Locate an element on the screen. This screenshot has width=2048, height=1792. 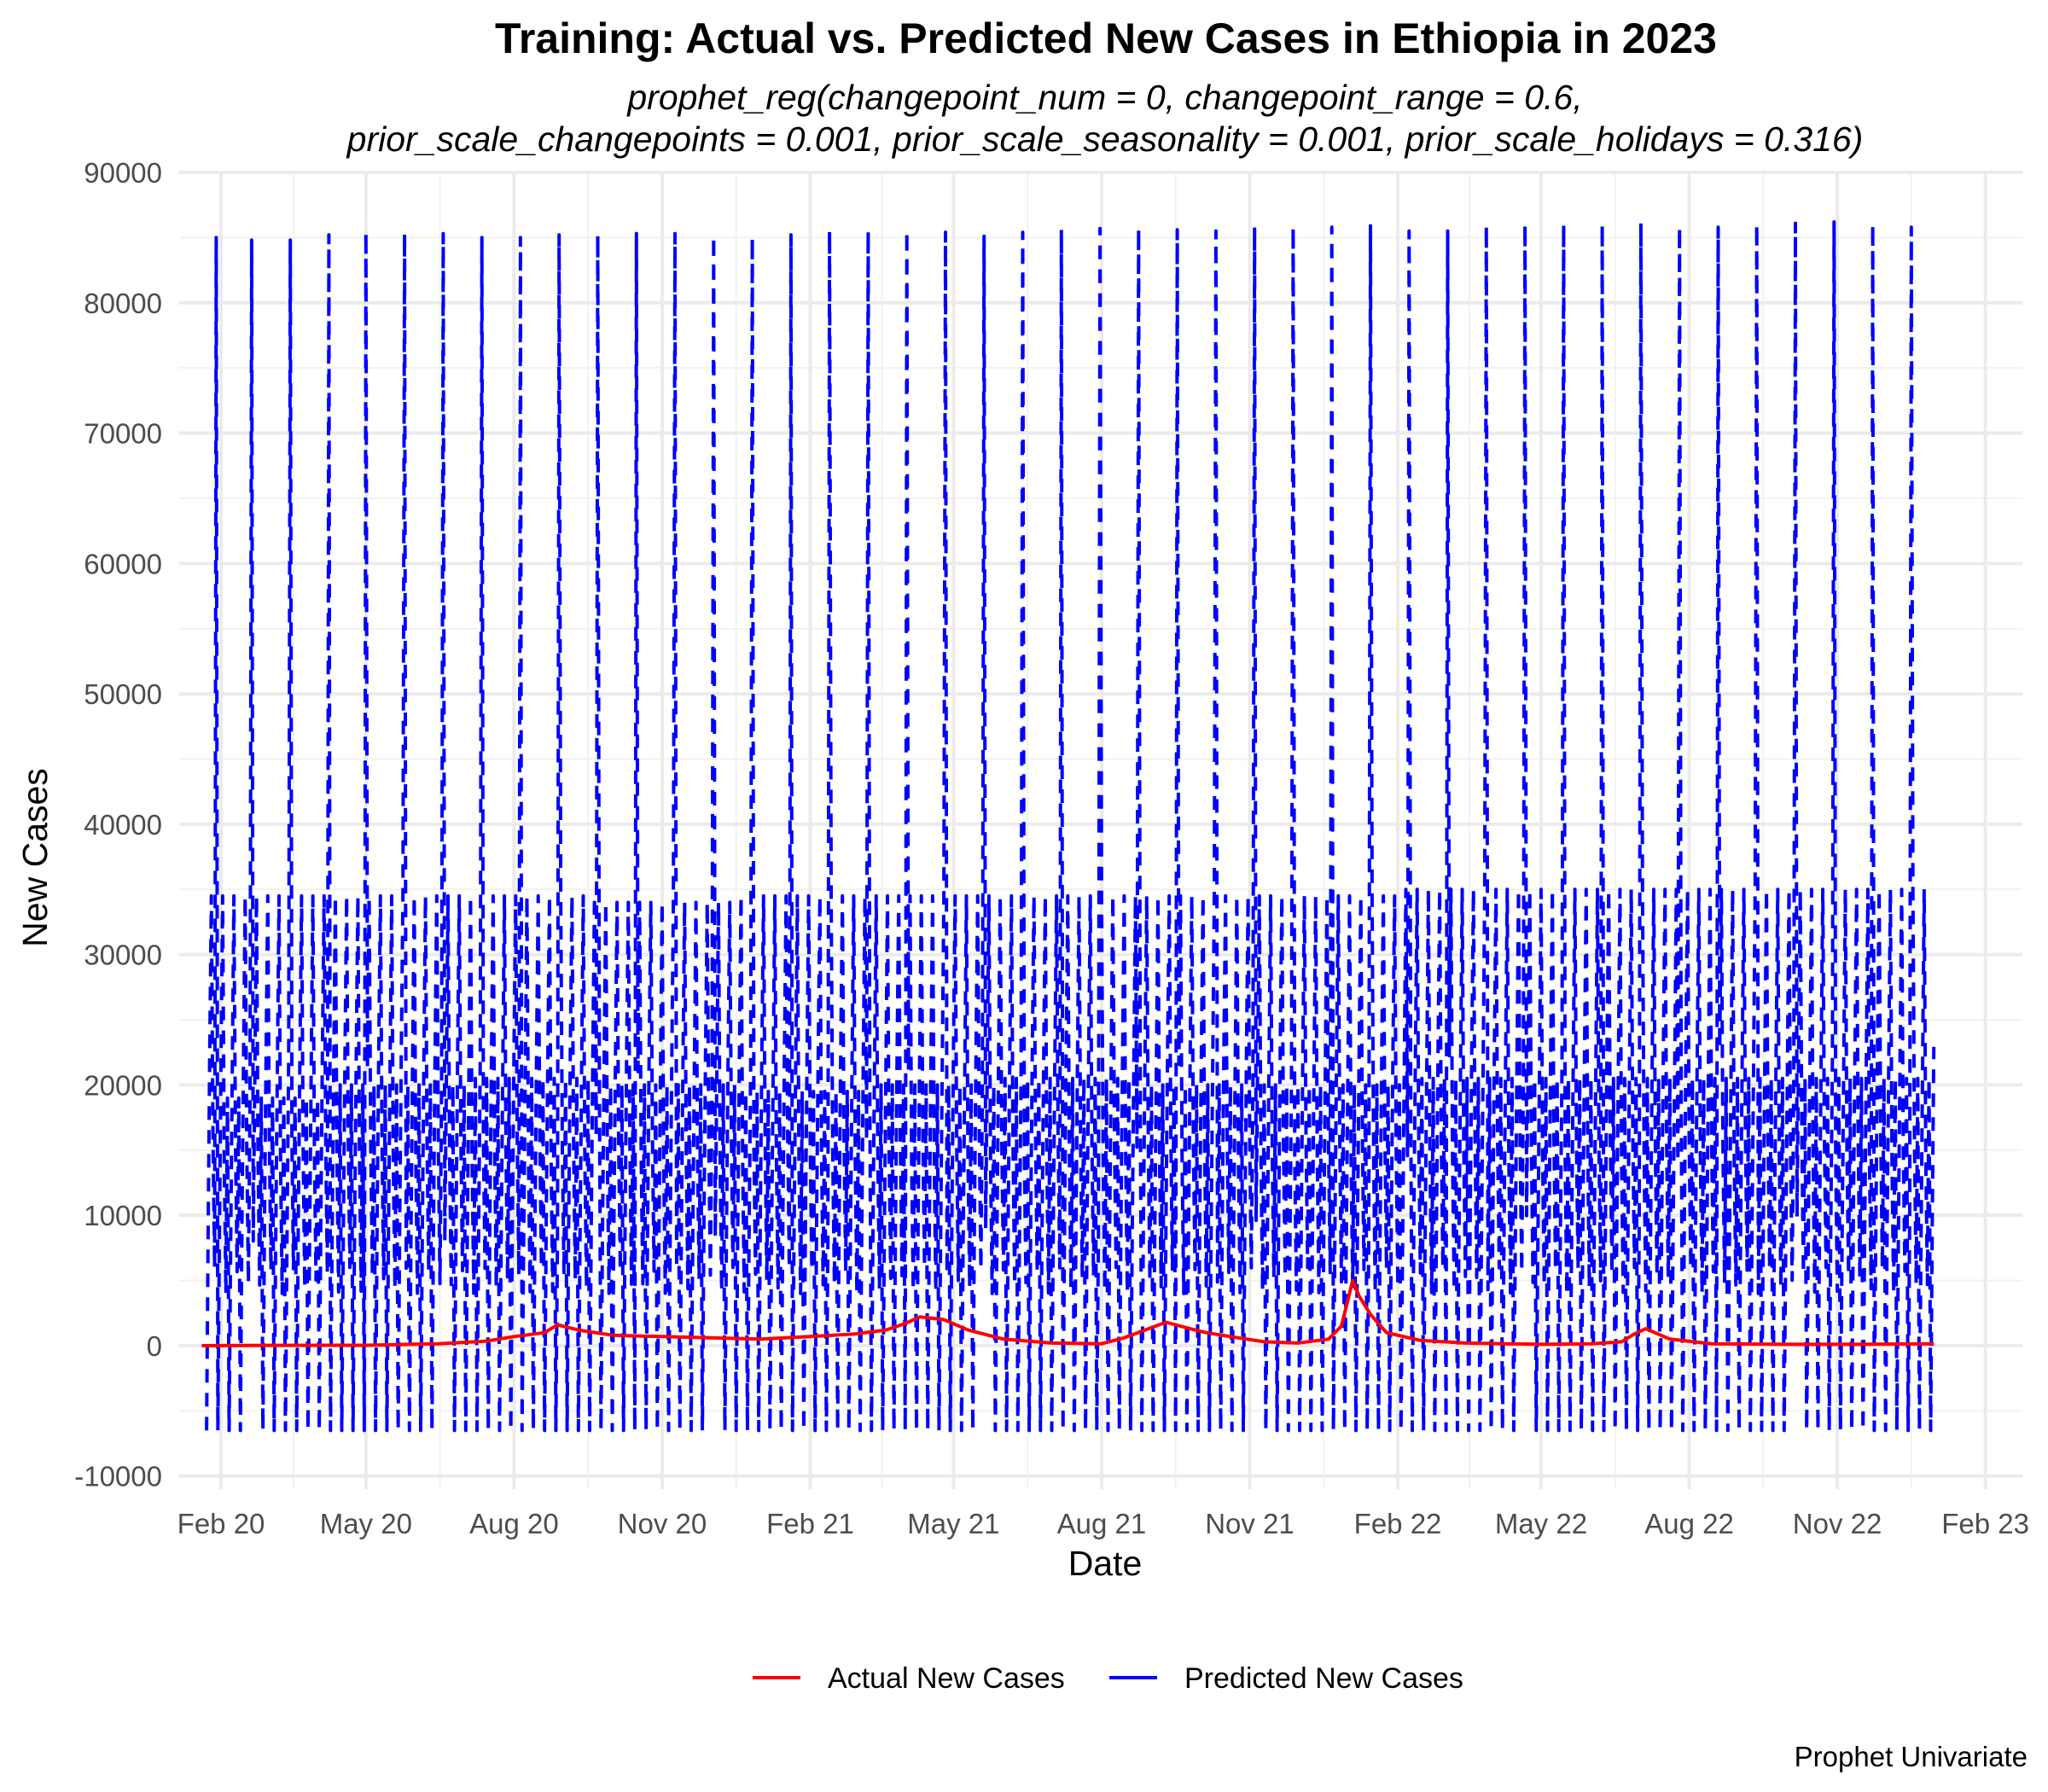
y-tick-label: 50000 is located at coordinates (123, 694).